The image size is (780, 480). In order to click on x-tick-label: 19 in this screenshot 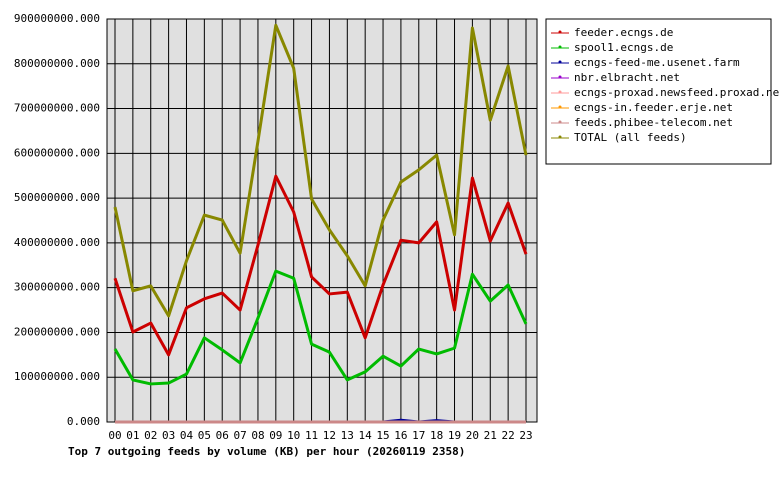, I will do `click(454, 435)`.